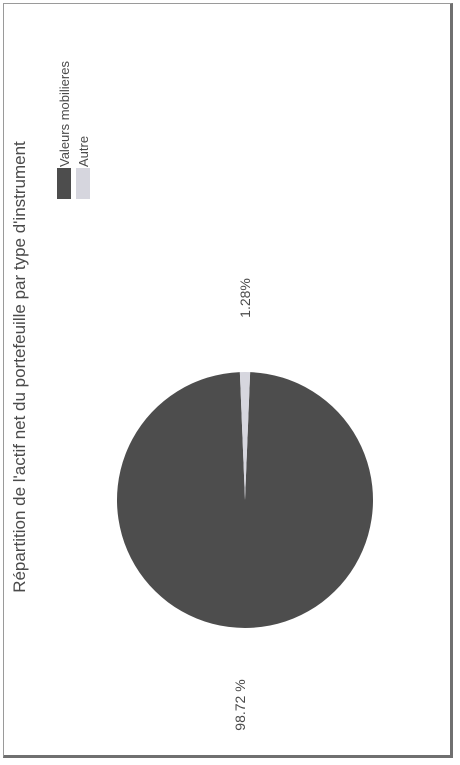 The image size is (460, 765). I want to click on legend: Valeurs mobilieres Autre, so click(74, 130).